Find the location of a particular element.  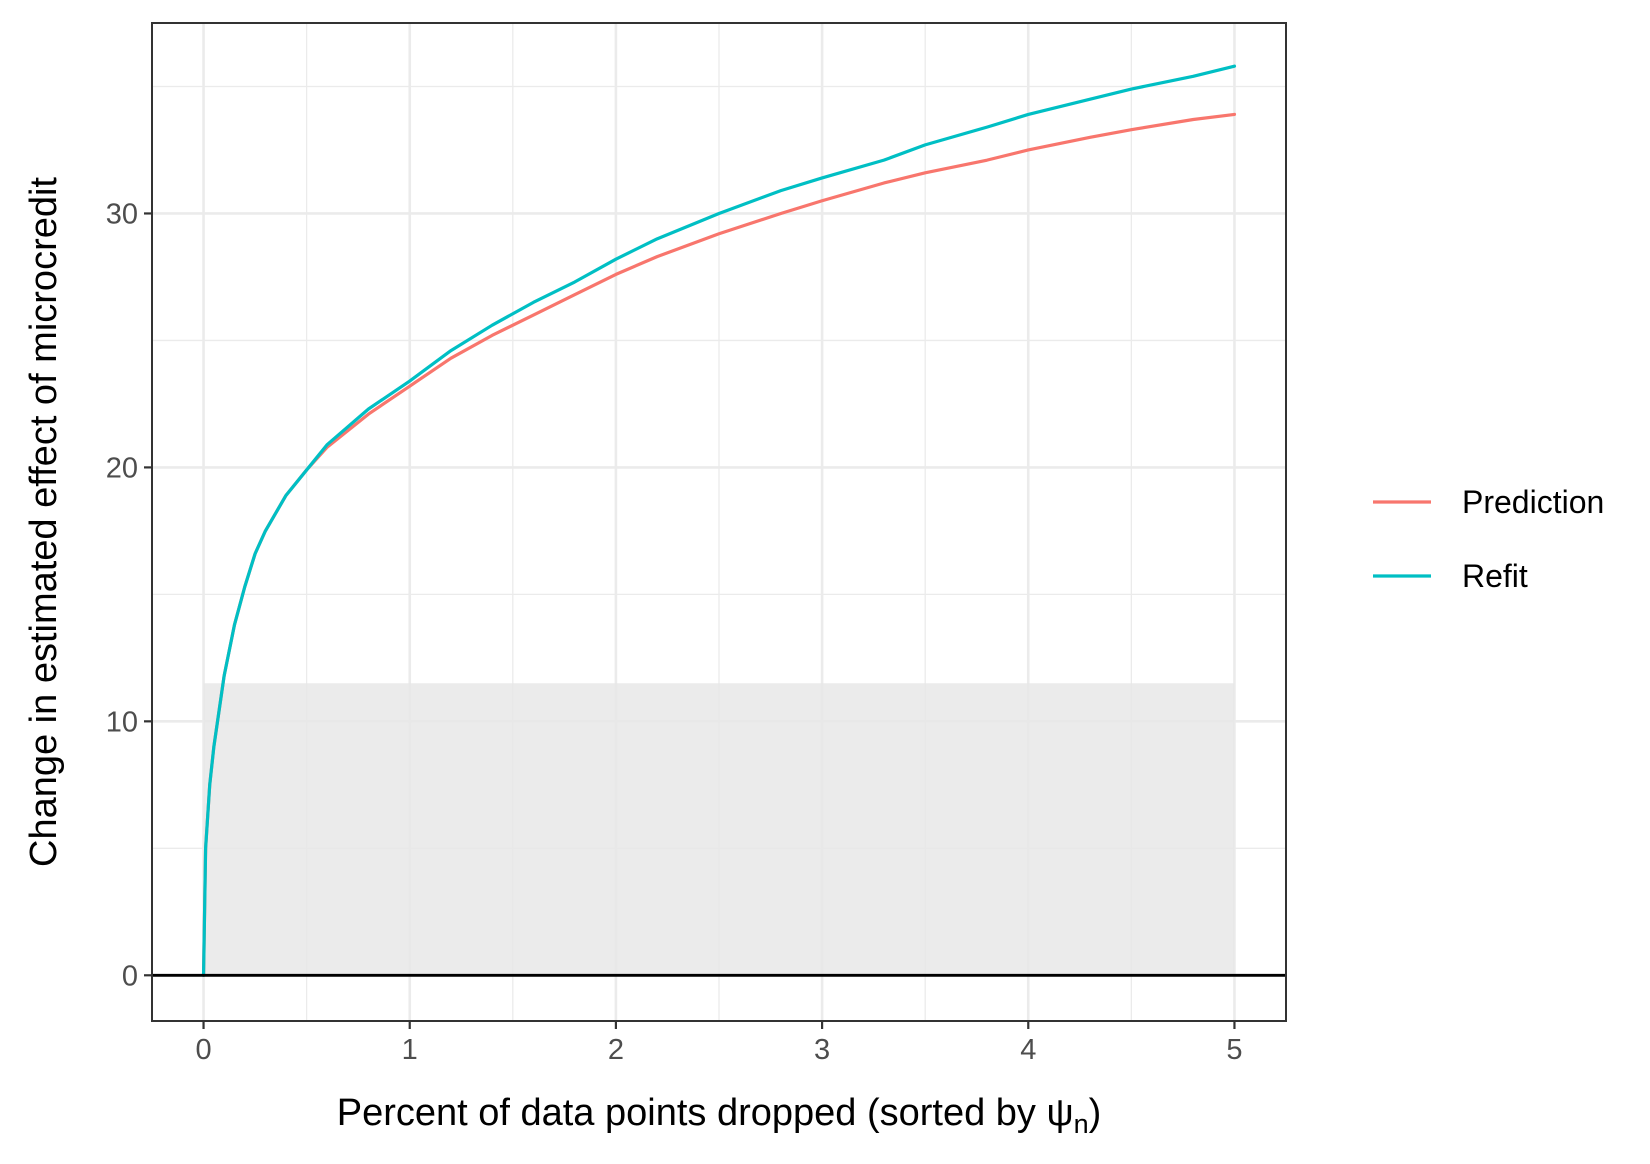

y-tick-label: 0 is located at coordinates (130, 976).